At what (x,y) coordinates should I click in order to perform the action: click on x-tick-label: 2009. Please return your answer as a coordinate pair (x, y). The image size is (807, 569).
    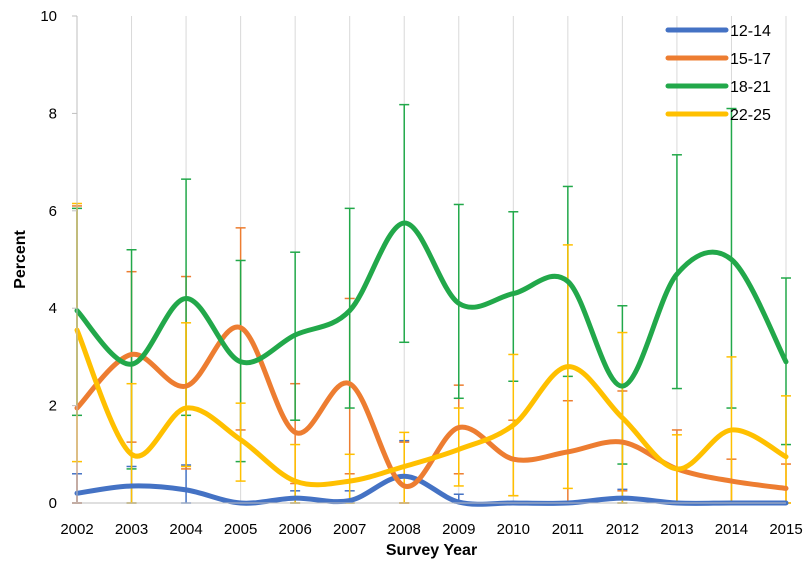
    Looking at the image, I should click on (458, 529).